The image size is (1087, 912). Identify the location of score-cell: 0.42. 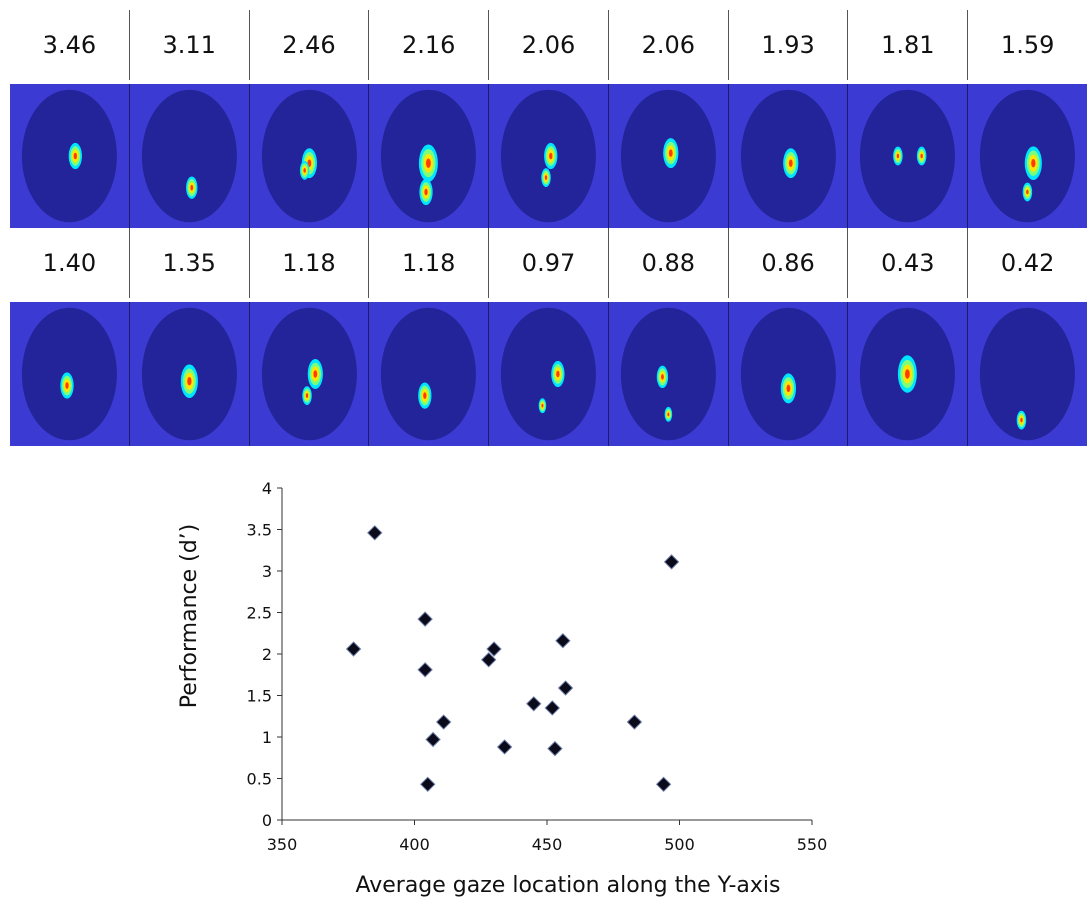
(1027, 263).